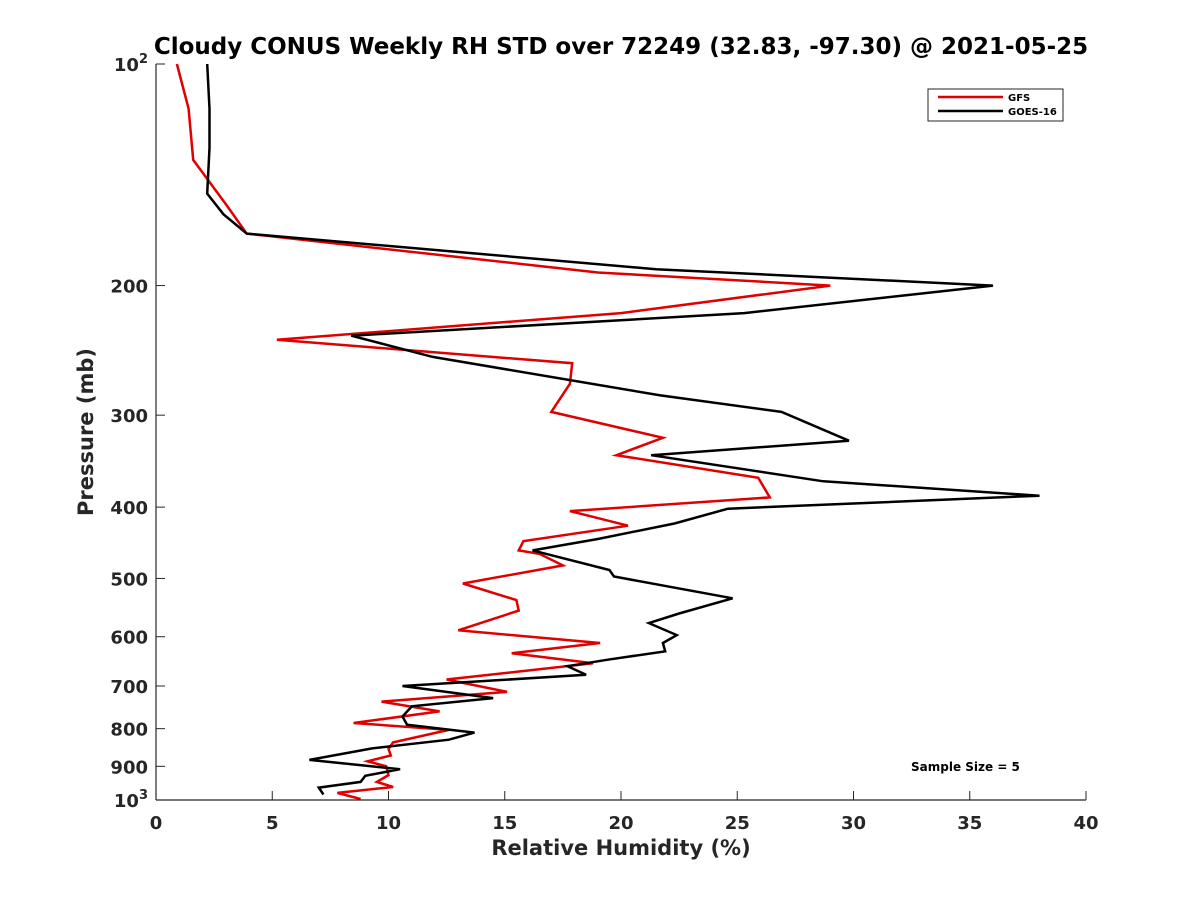  Describe the element at coordinates (272, 823) in the screenshot. I see `x-tick-label: 5` at that location.